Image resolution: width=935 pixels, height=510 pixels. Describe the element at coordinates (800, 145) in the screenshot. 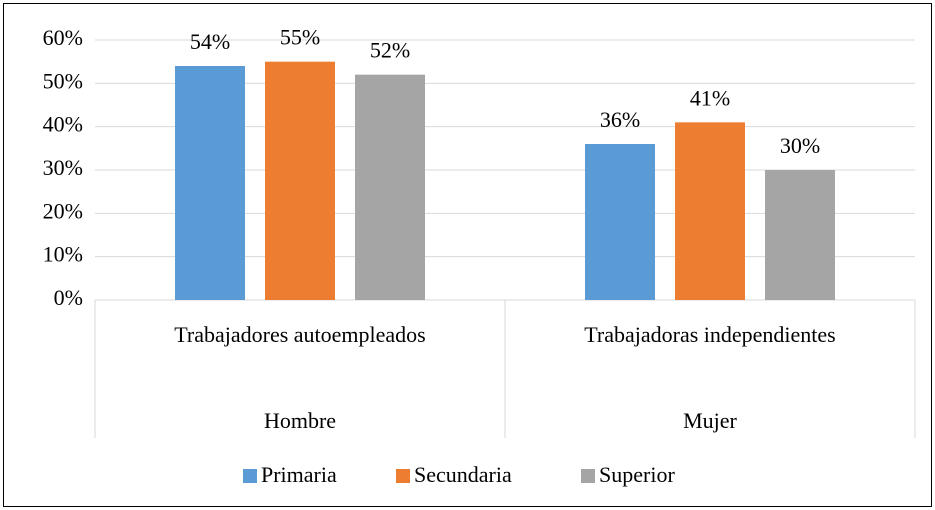

I see `data-label: 30%` at that location.